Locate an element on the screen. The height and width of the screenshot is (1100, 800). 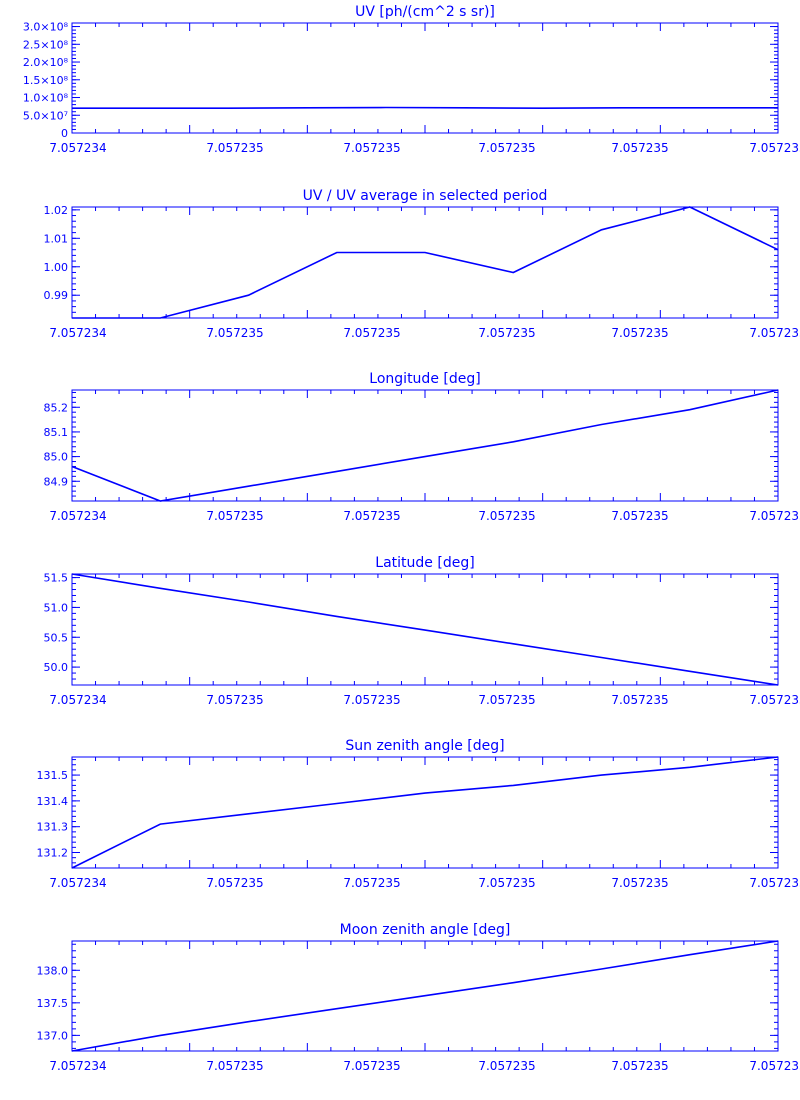
y-tick-label: 84.9 is located at coordinates (56, 481).